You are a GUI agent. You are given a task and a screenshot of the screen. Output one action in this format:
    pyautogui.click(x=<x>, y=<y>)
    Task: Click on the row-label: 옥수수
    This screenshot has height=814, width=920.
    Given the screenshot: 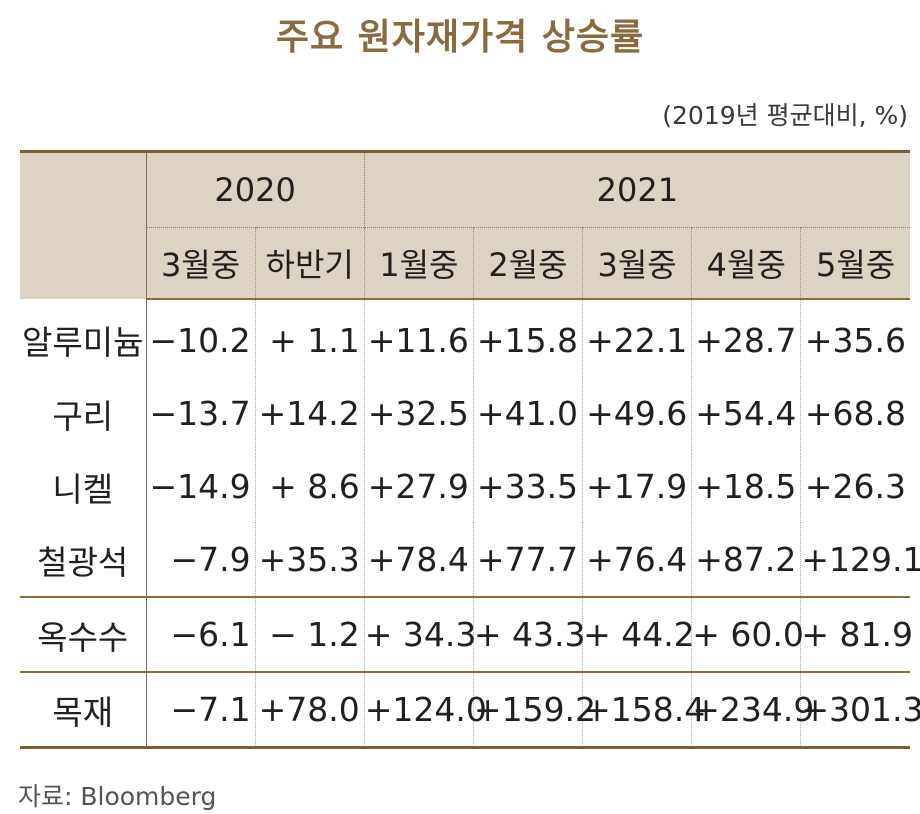 What is the action you would take?
    pyautogui.click(x=83, y=634)
    